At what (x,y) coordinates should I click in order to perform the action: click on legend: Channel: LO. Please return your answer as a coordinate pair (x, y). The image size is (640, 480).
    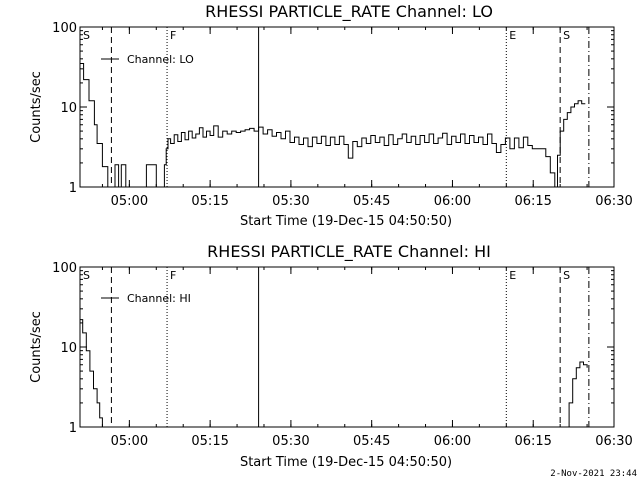
    Looking at the image, I should click on (147, 59).